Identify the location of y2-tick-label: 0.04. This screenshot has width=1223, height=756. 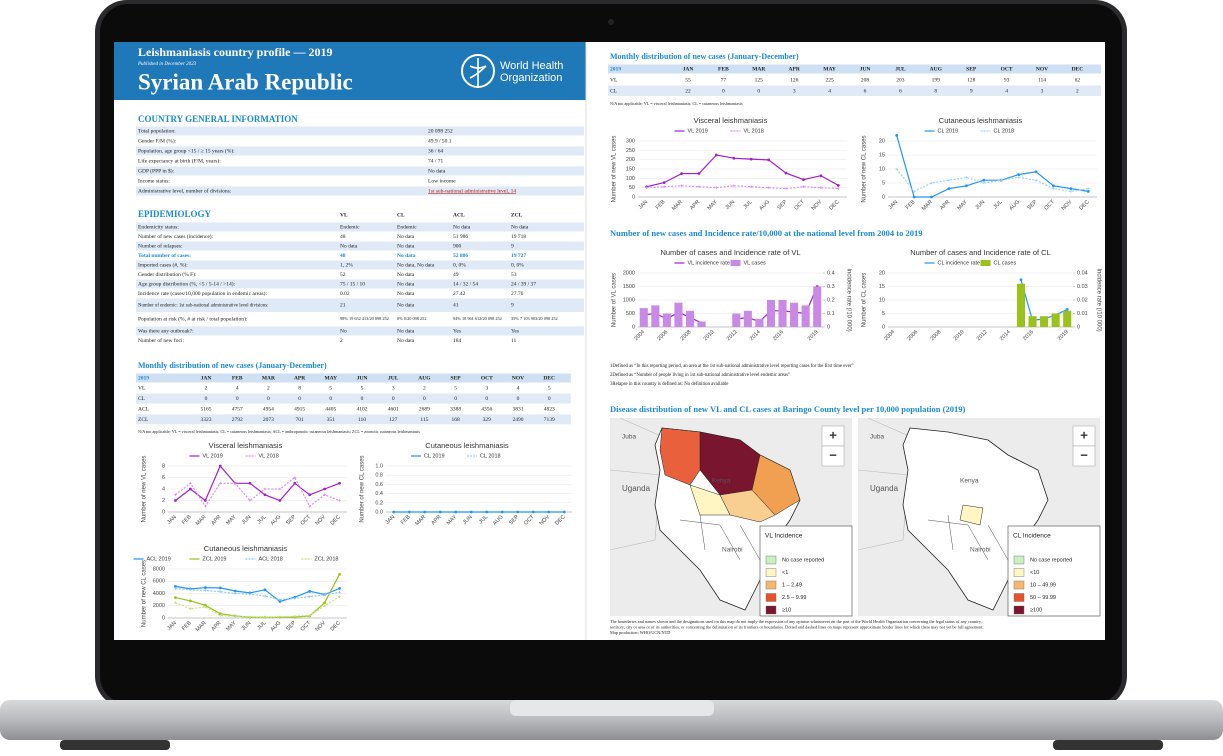
(1082, 273).